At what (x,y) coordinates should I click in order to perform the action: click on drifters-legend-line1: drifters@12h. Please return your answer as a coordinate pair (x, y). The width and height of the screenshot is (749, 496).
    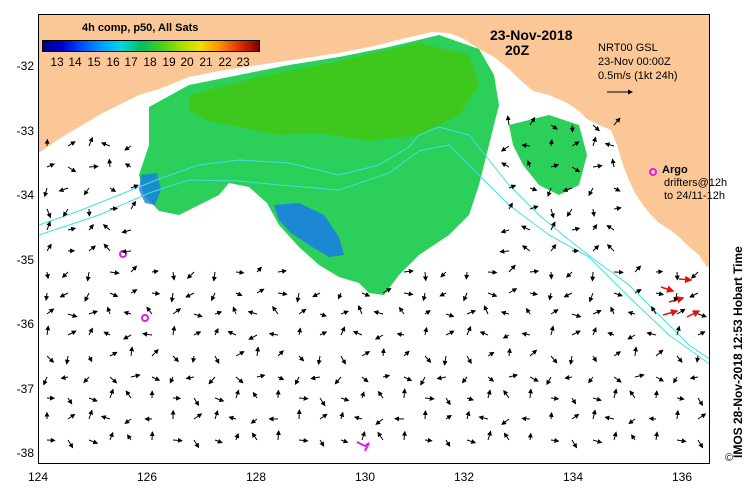
    Looking at the image, I should click on (696, 183).